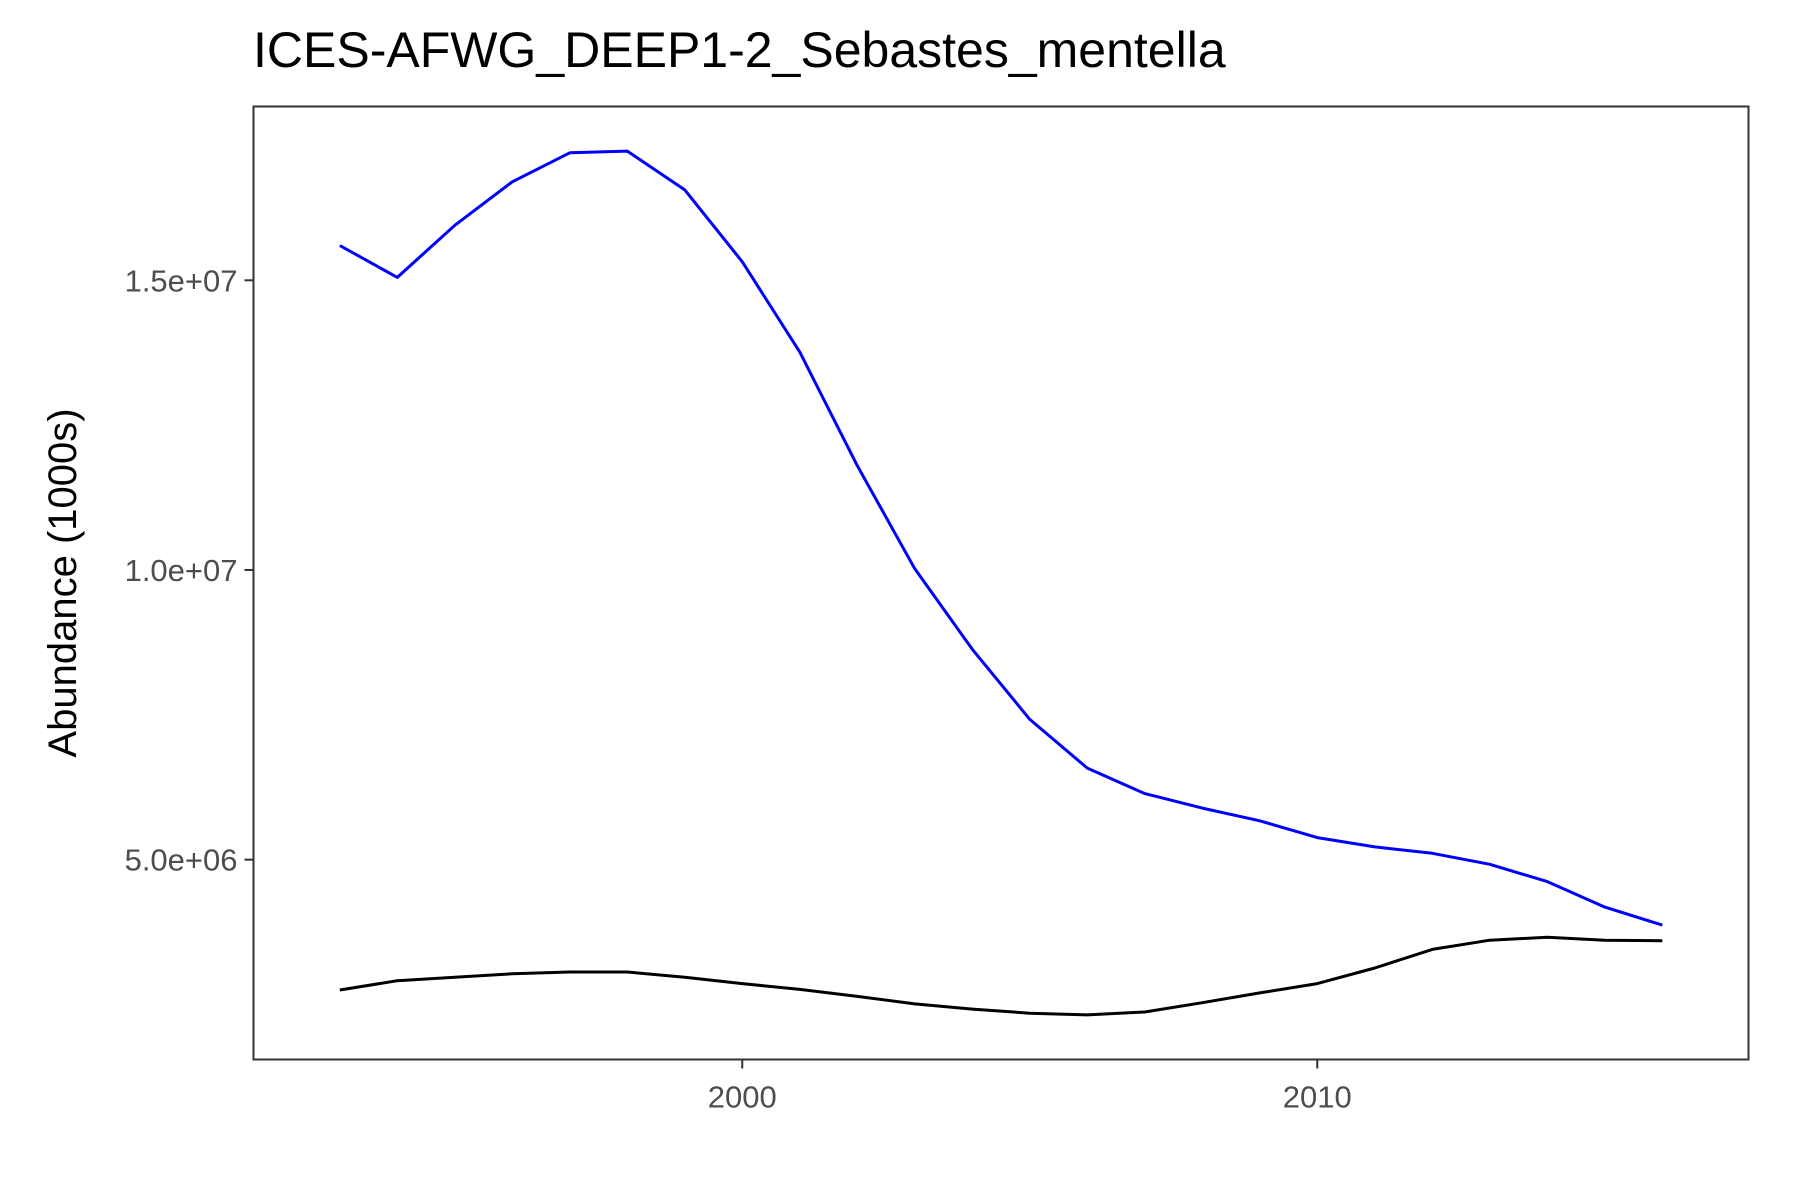 The width and height of the screenshot is (1800, 1200). What do you see at coordinates (181, 280) in the screenshot?
I see `y-tick-label: 1.5e+07` at bounding box center [181, 280].